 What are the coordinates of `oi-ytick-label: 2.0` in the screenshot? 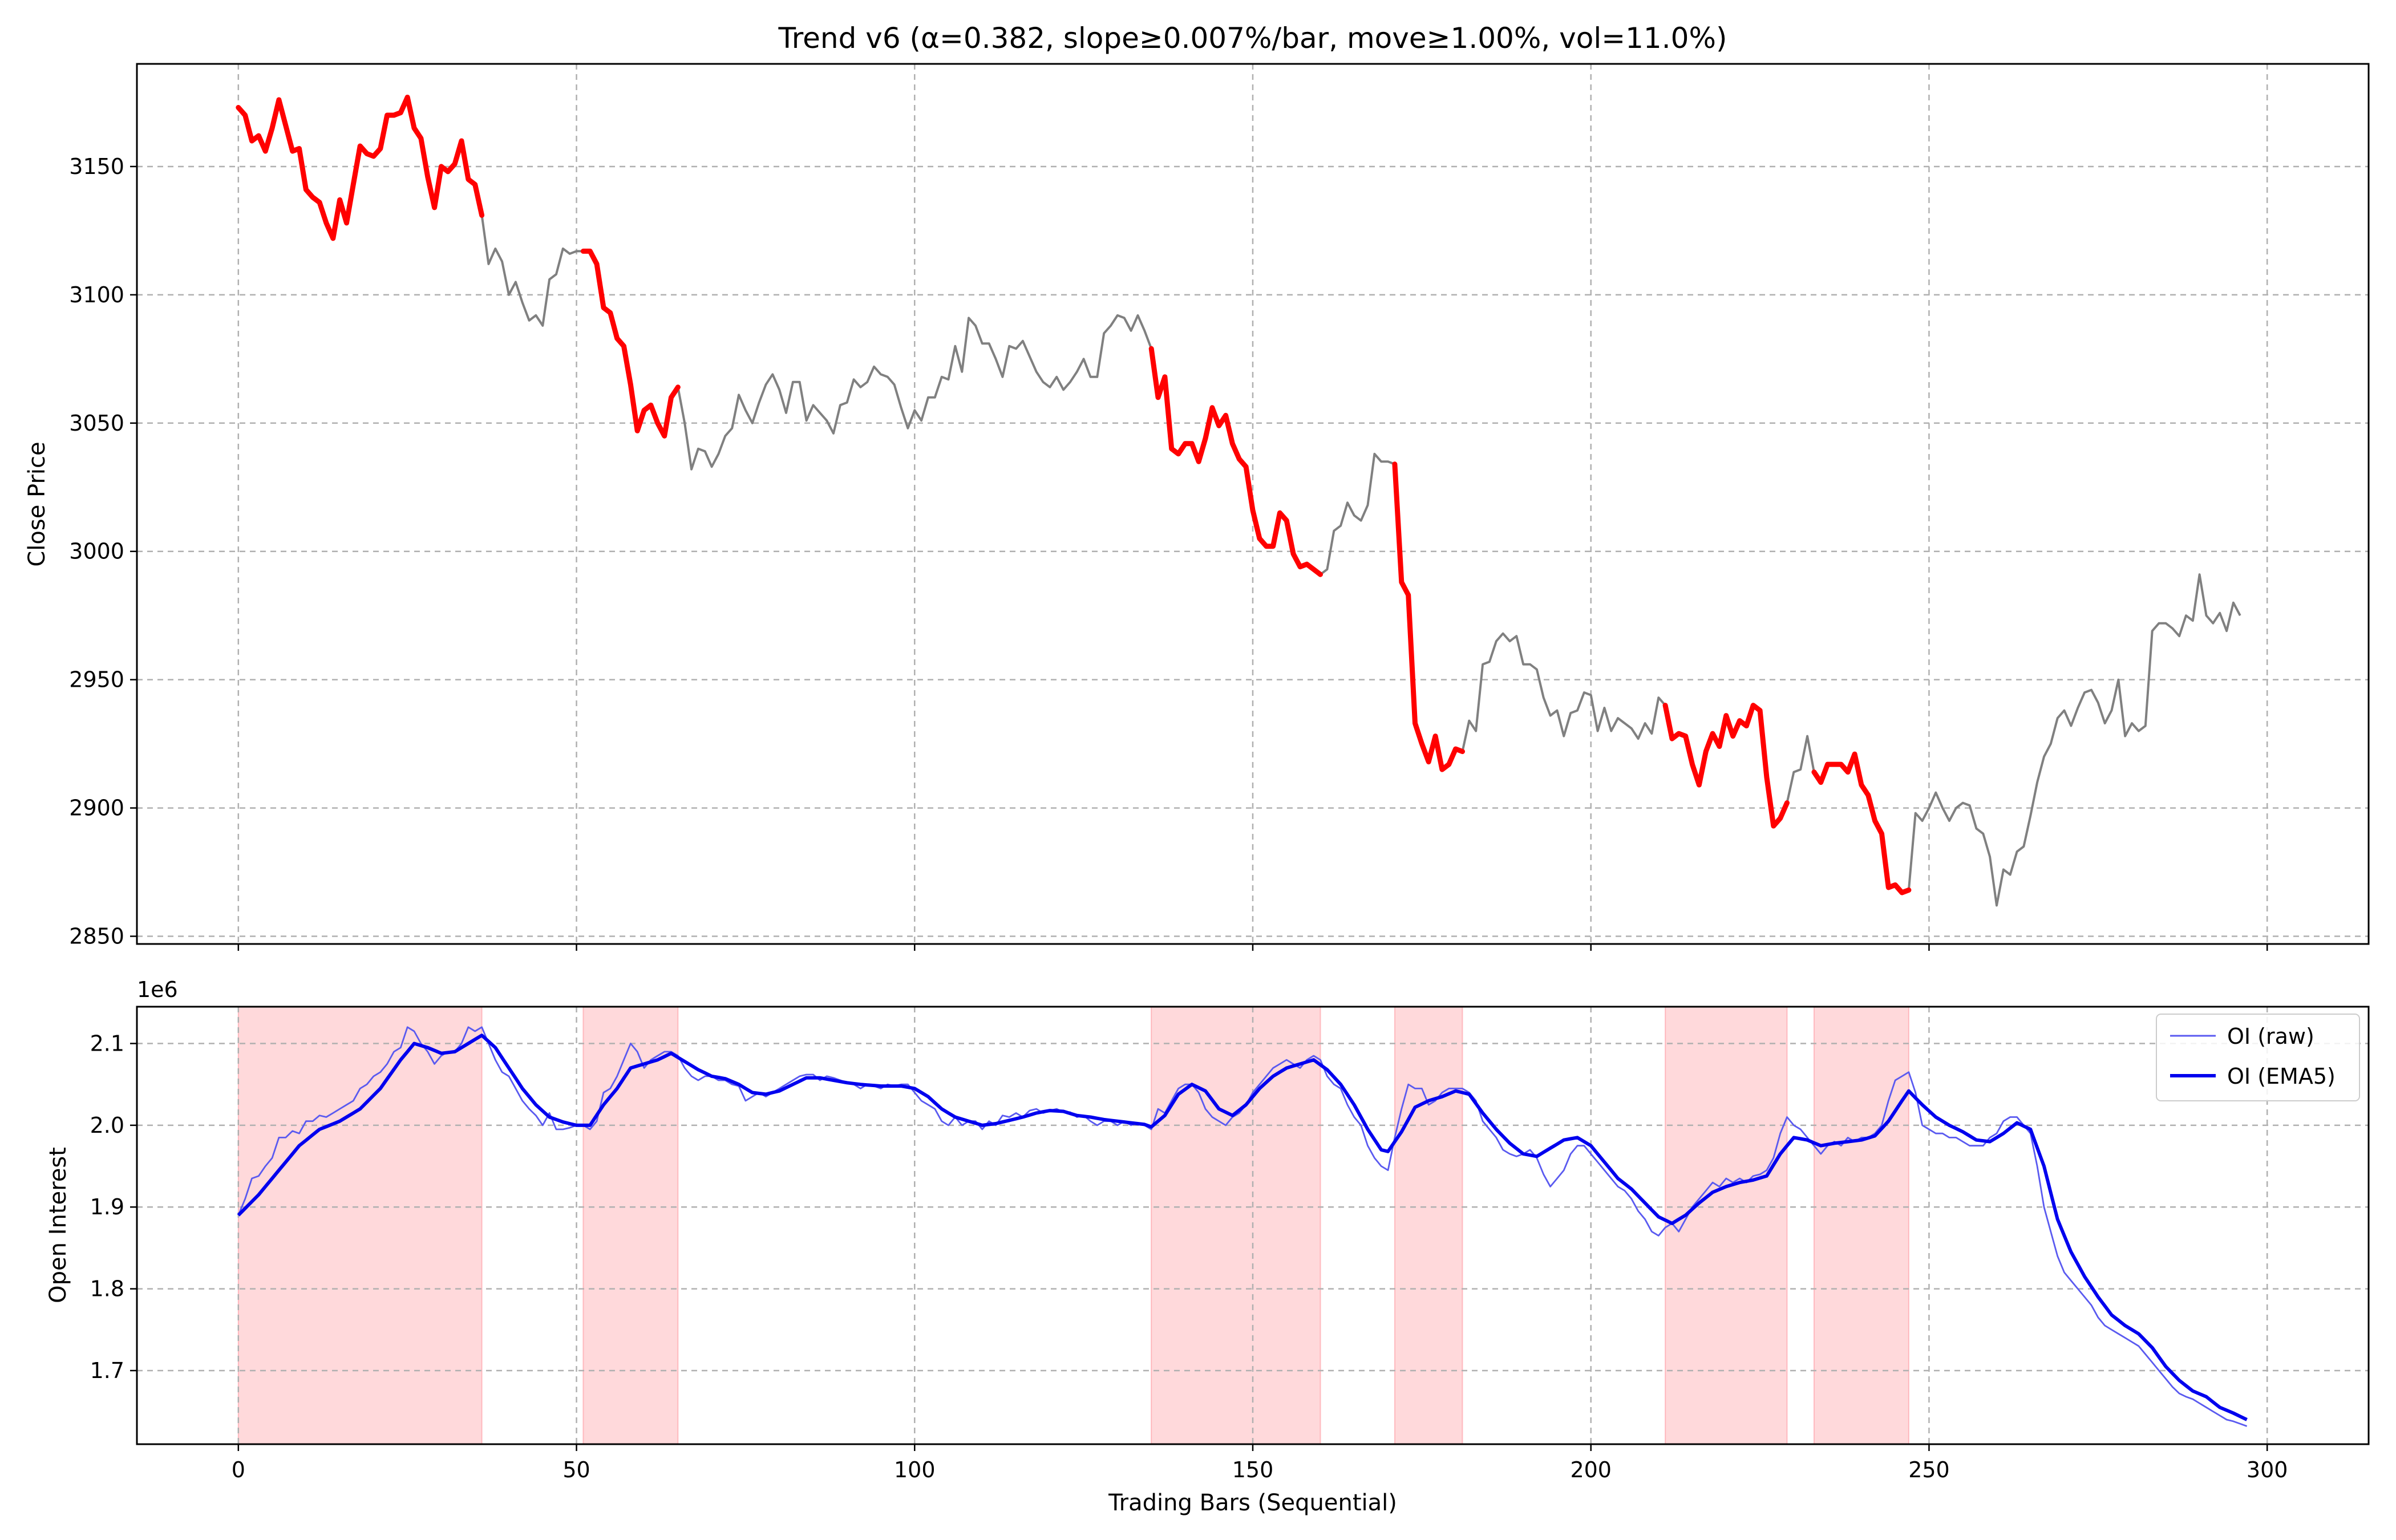 It's located at (107, 1126).